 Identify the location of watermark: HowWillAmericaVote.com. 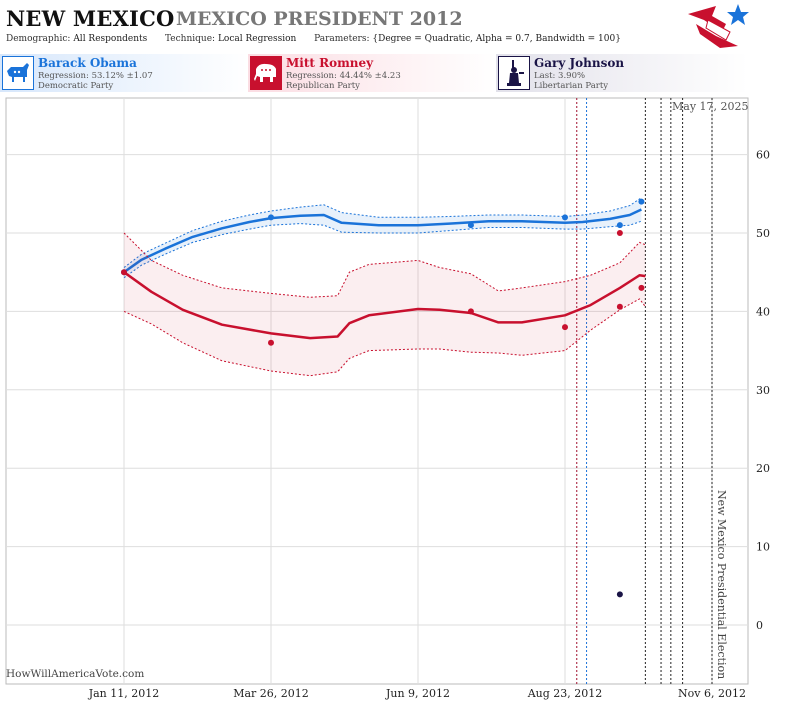
(75, 674).